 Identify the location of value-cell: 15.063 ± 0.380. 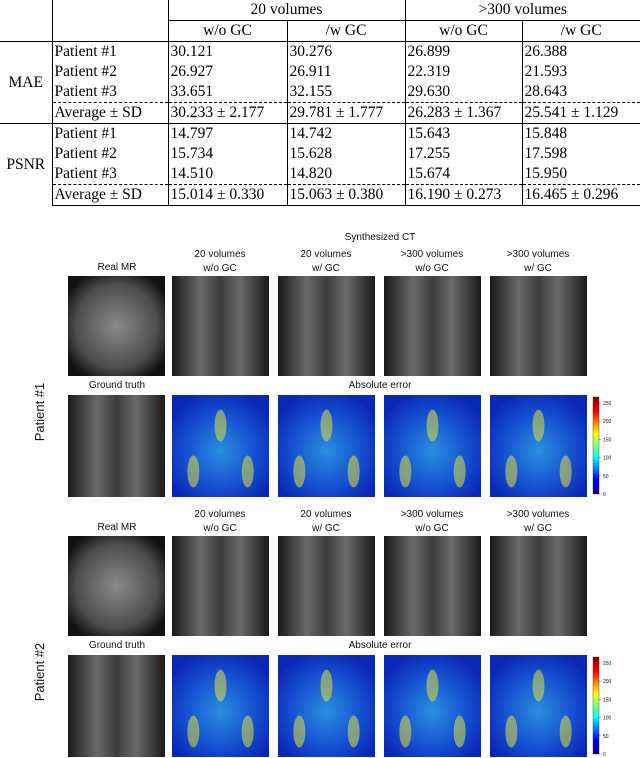
(345, 195).